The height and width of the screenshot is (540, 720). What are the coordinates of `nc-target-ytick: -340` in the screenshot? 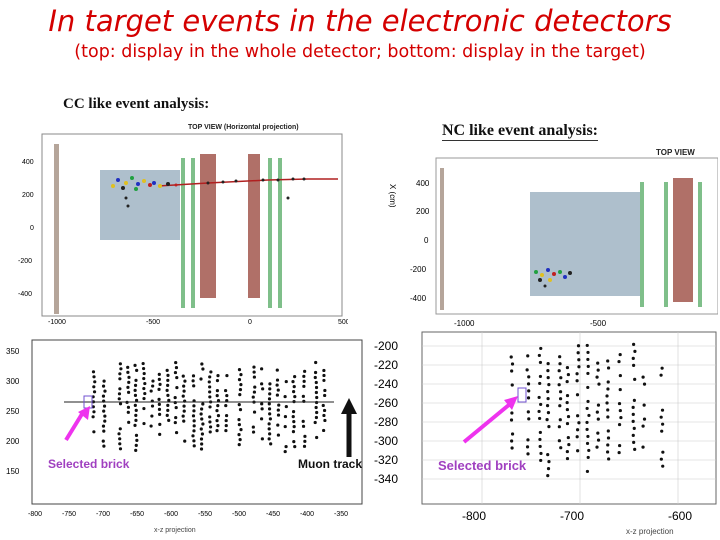 It's located at (386, 479).